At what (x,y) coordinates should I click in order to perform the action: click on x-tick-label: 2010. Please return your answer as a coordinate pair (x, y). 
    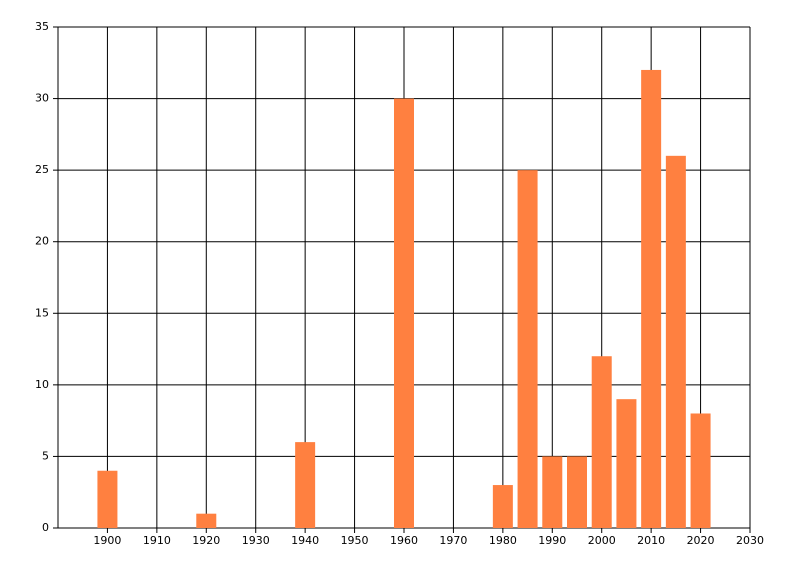
    Looking at the image, I should click on (651, 540).